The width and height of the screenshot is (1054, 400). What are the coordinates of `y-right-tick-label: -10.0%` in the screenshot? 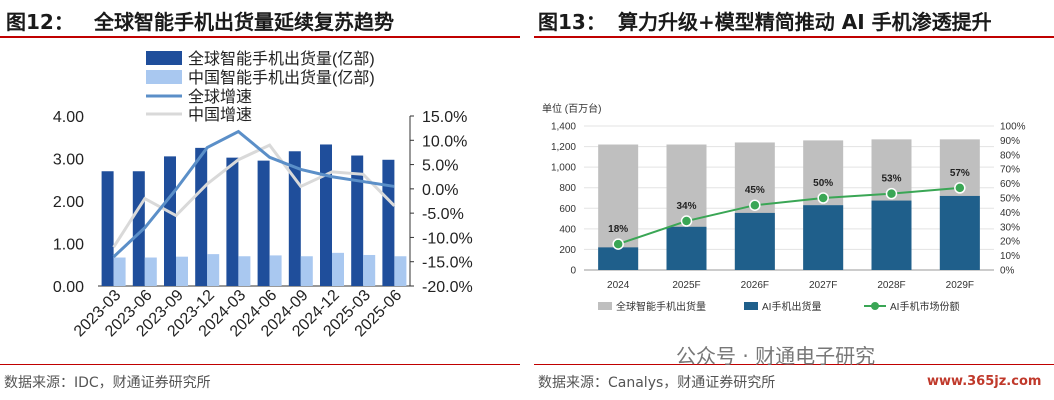 It's located at (447, 238).